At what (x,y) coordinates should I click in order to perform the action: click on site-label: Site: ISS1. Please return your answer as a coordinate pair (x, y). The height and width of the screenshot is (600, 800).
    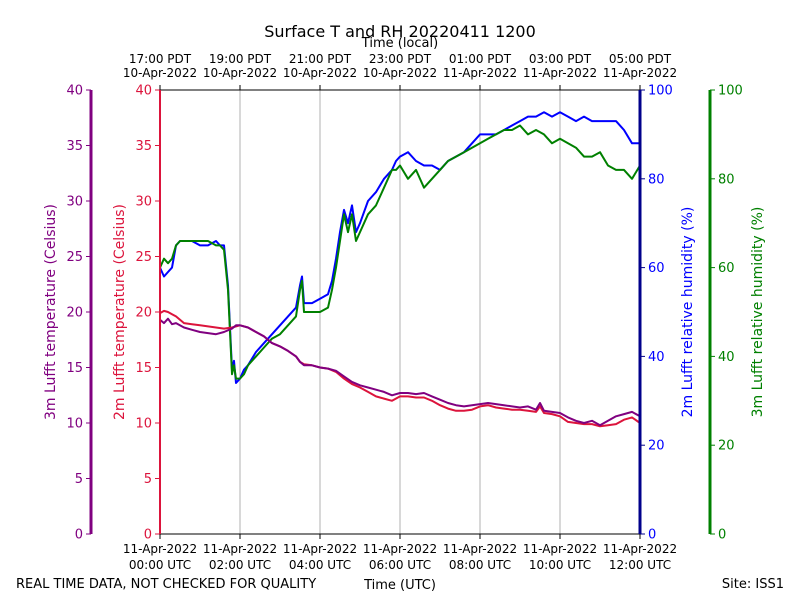
    Looking at the image, I should click on (753, 584).